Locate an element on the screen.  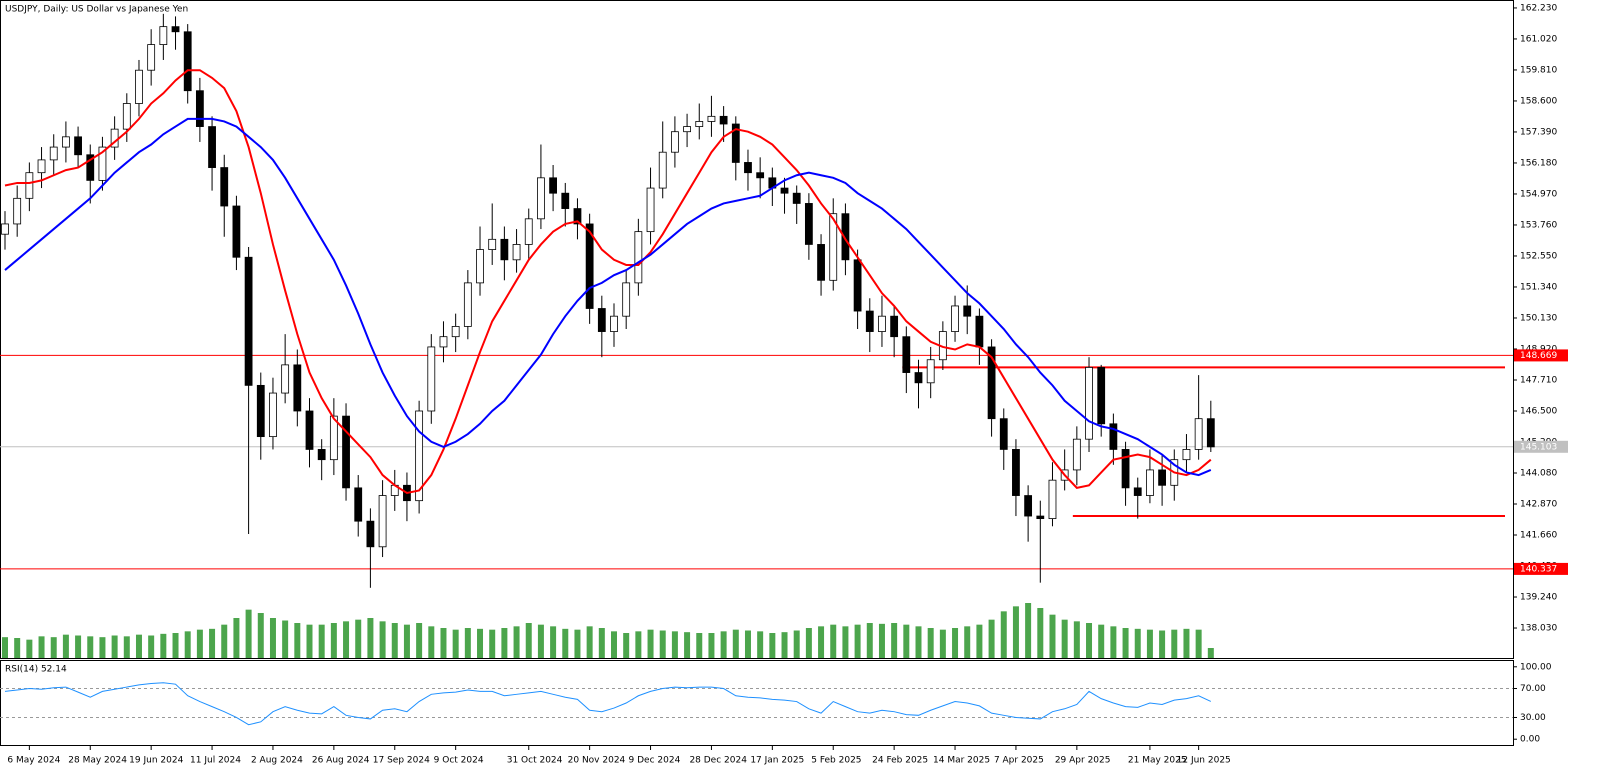
y-tick-label: 146.500 is located at coordinates (1538, 411).